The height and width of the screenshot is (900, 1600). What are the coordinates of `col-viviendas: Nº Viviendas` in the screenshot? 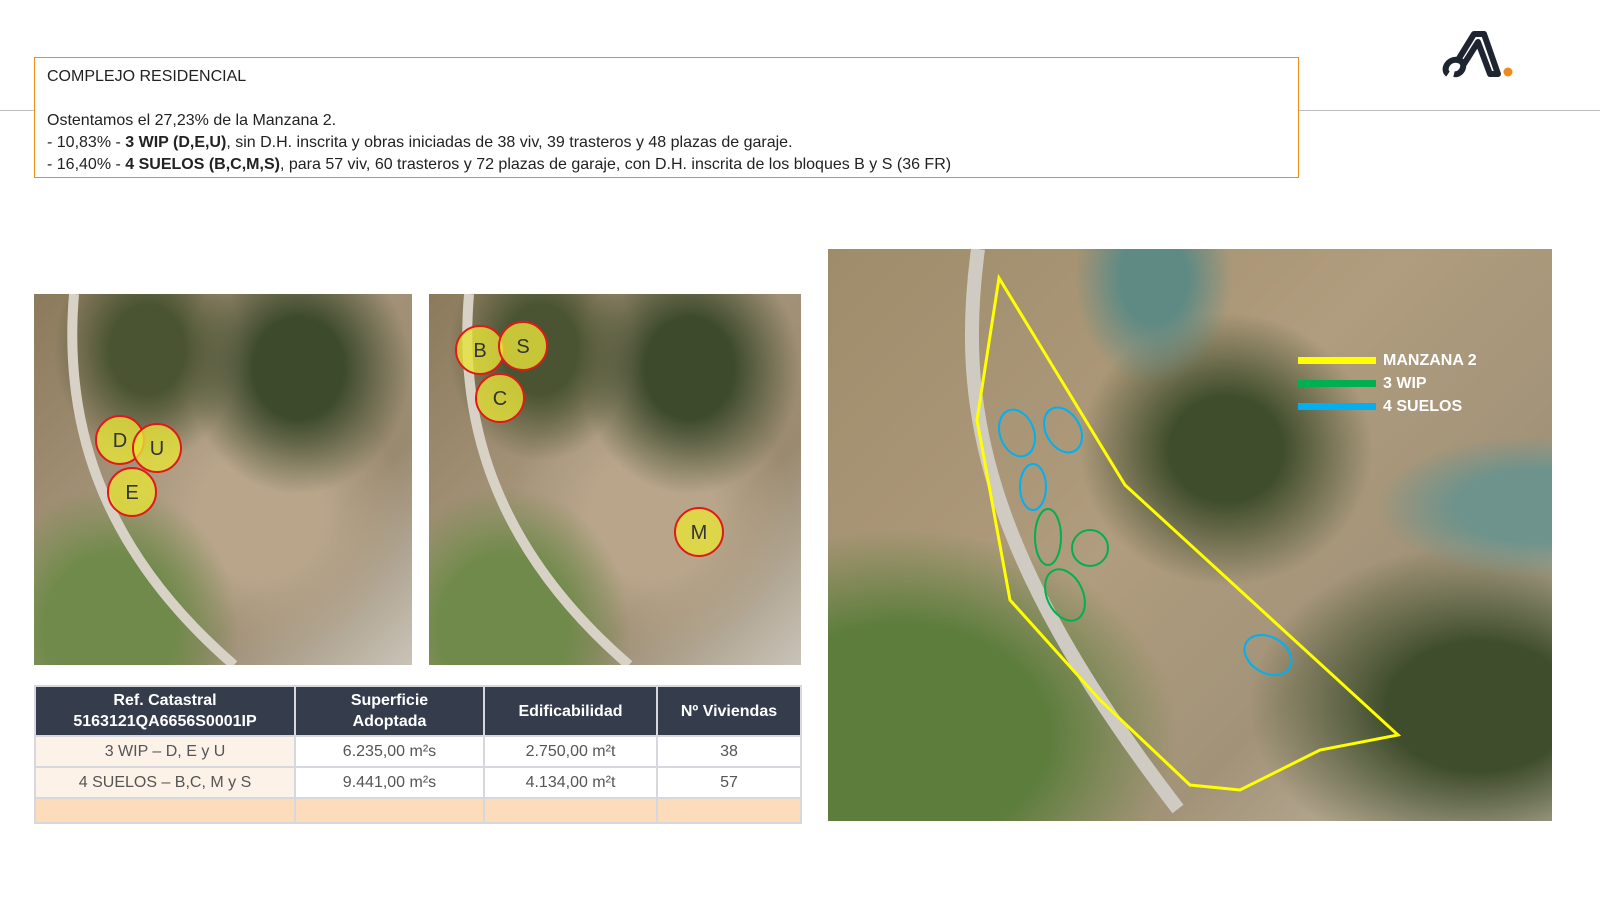 It's located at (729, 711).